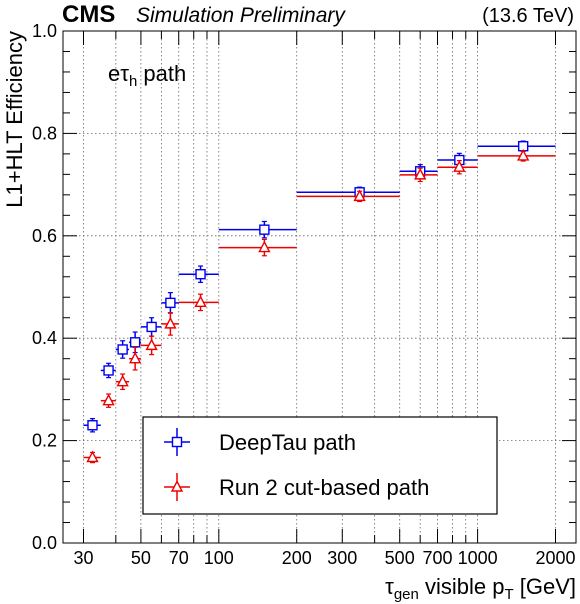 This screenshot has width=580, height=604. I want to click on legend-box, so click(320, 465).